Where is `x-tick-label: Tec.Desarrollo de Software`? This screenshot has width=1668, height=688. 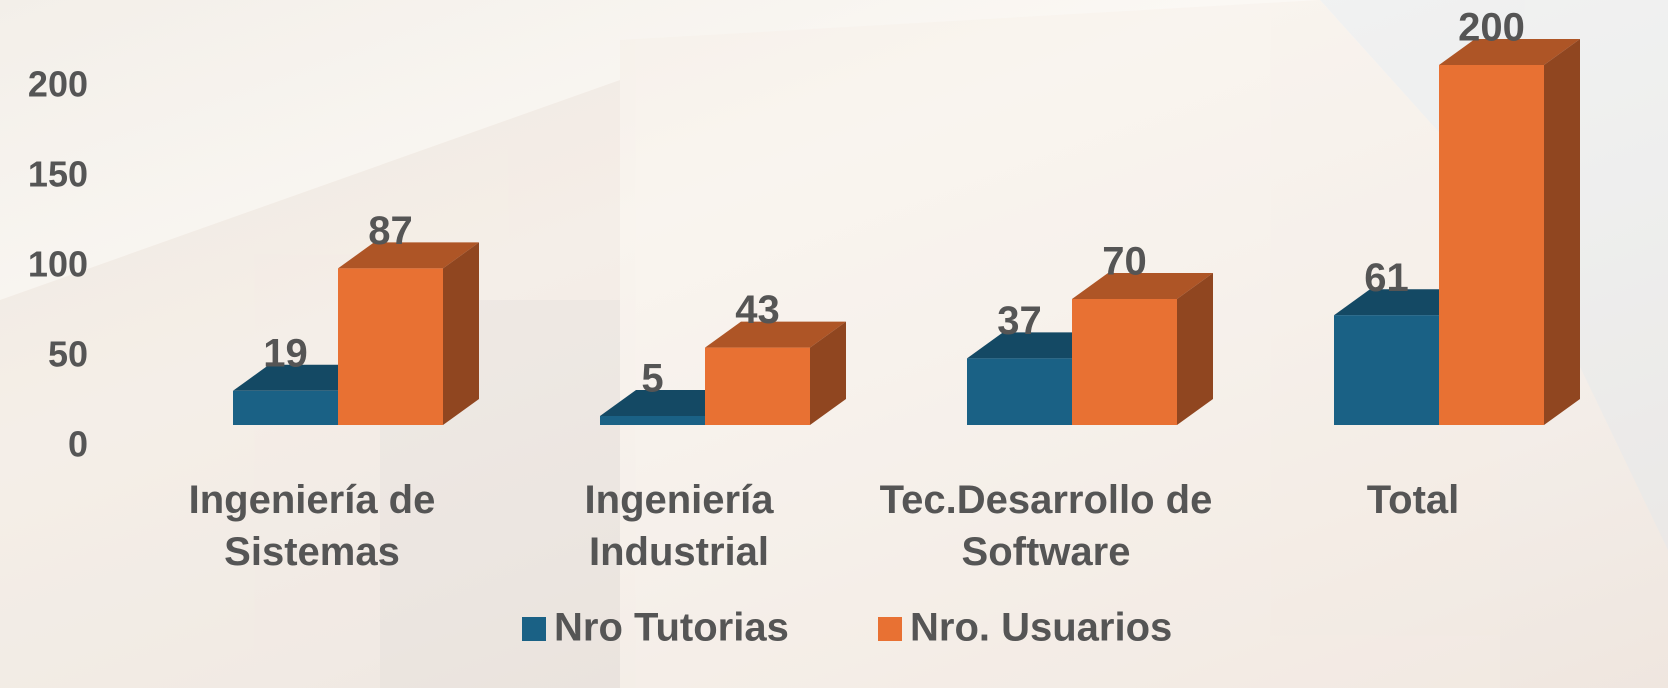 x-tick-label: Tec.Desarrollo de Software is located at coordinates (1046, 526).